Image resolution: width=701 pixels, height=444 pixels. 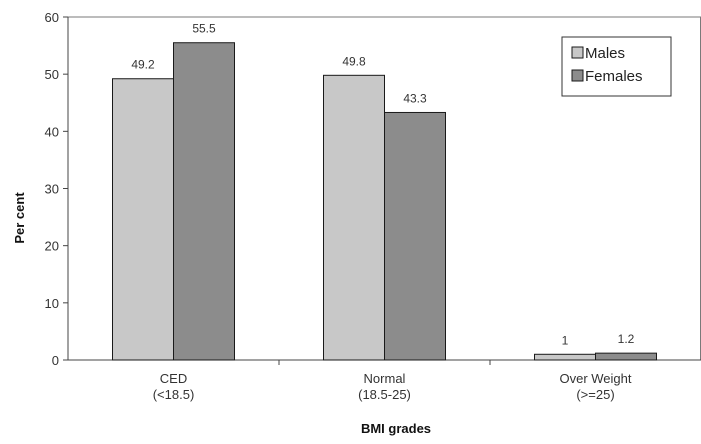 I want to click on legend-label-females: Females, so click(x=614, y=76).